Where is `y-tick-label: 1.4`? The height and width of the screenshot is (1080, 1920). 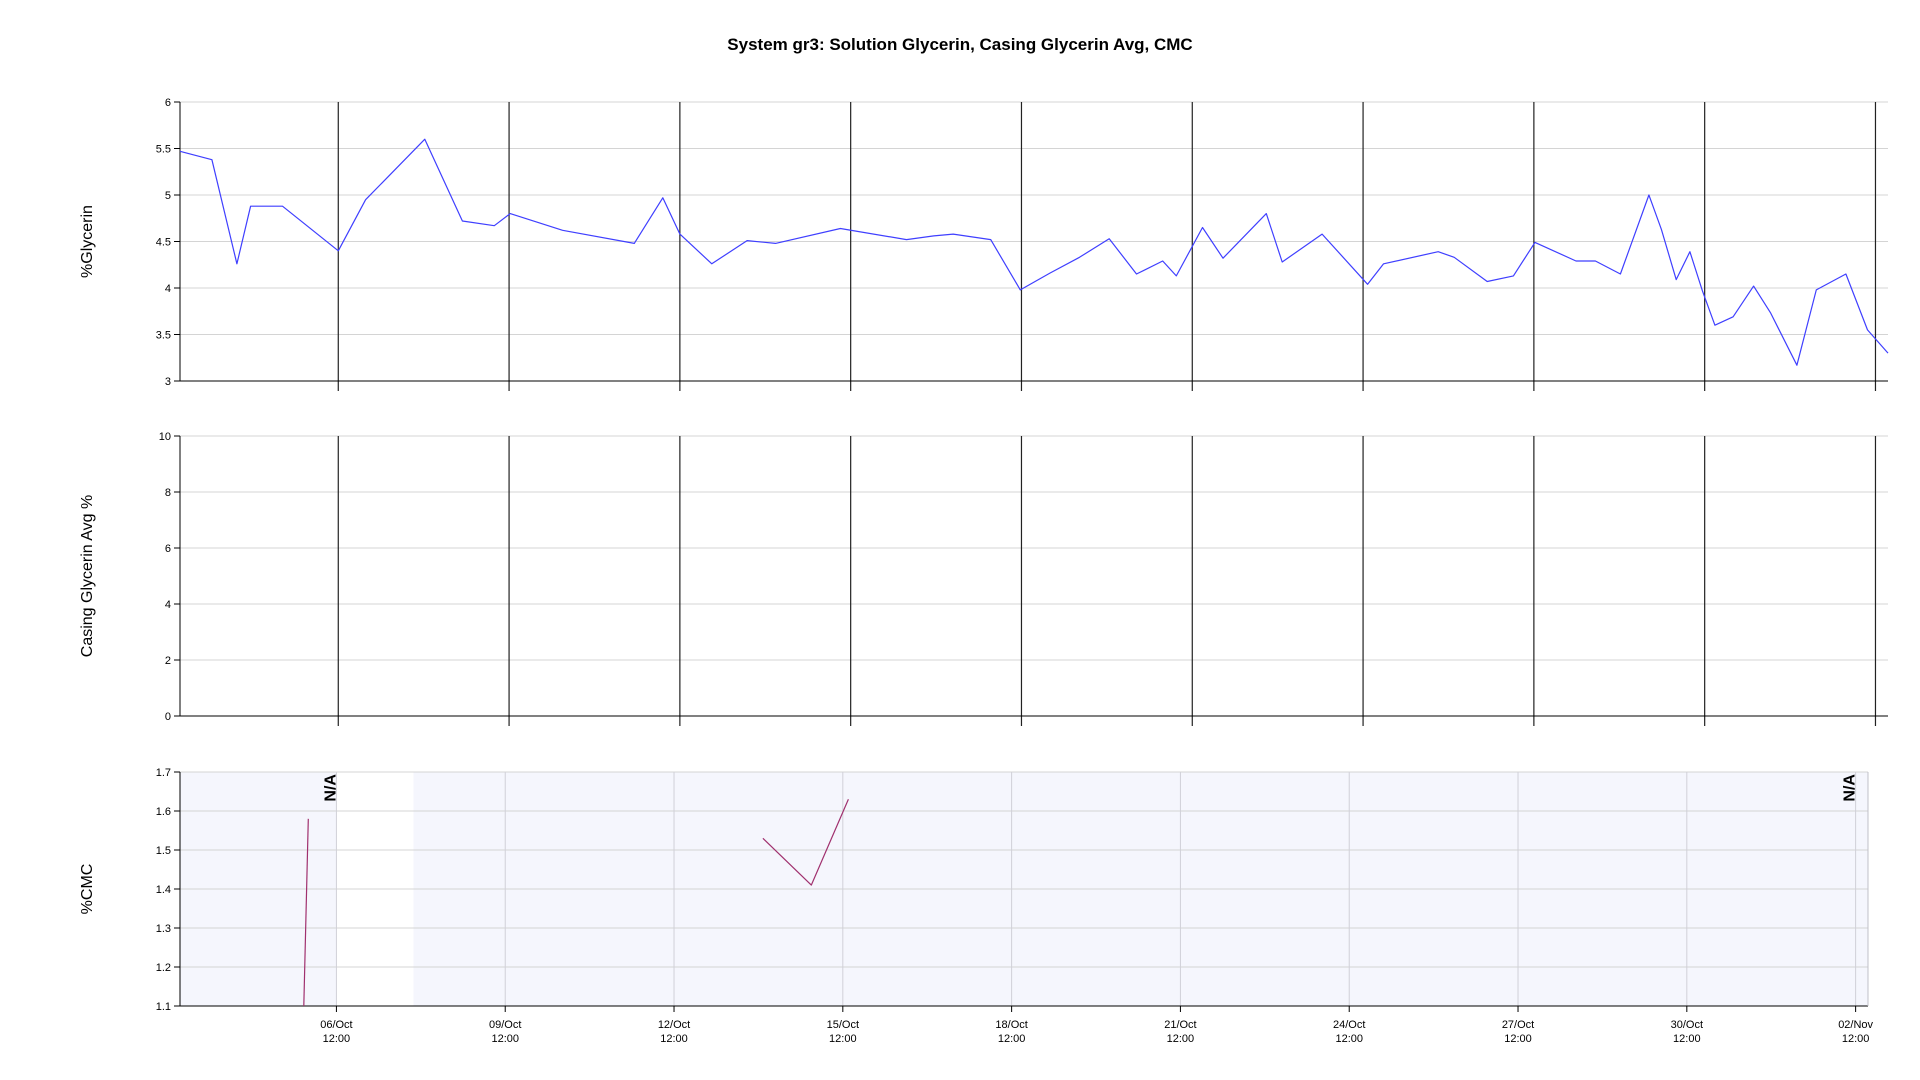
y-tick-label: 1.4 is located at coordinates (163, 890).